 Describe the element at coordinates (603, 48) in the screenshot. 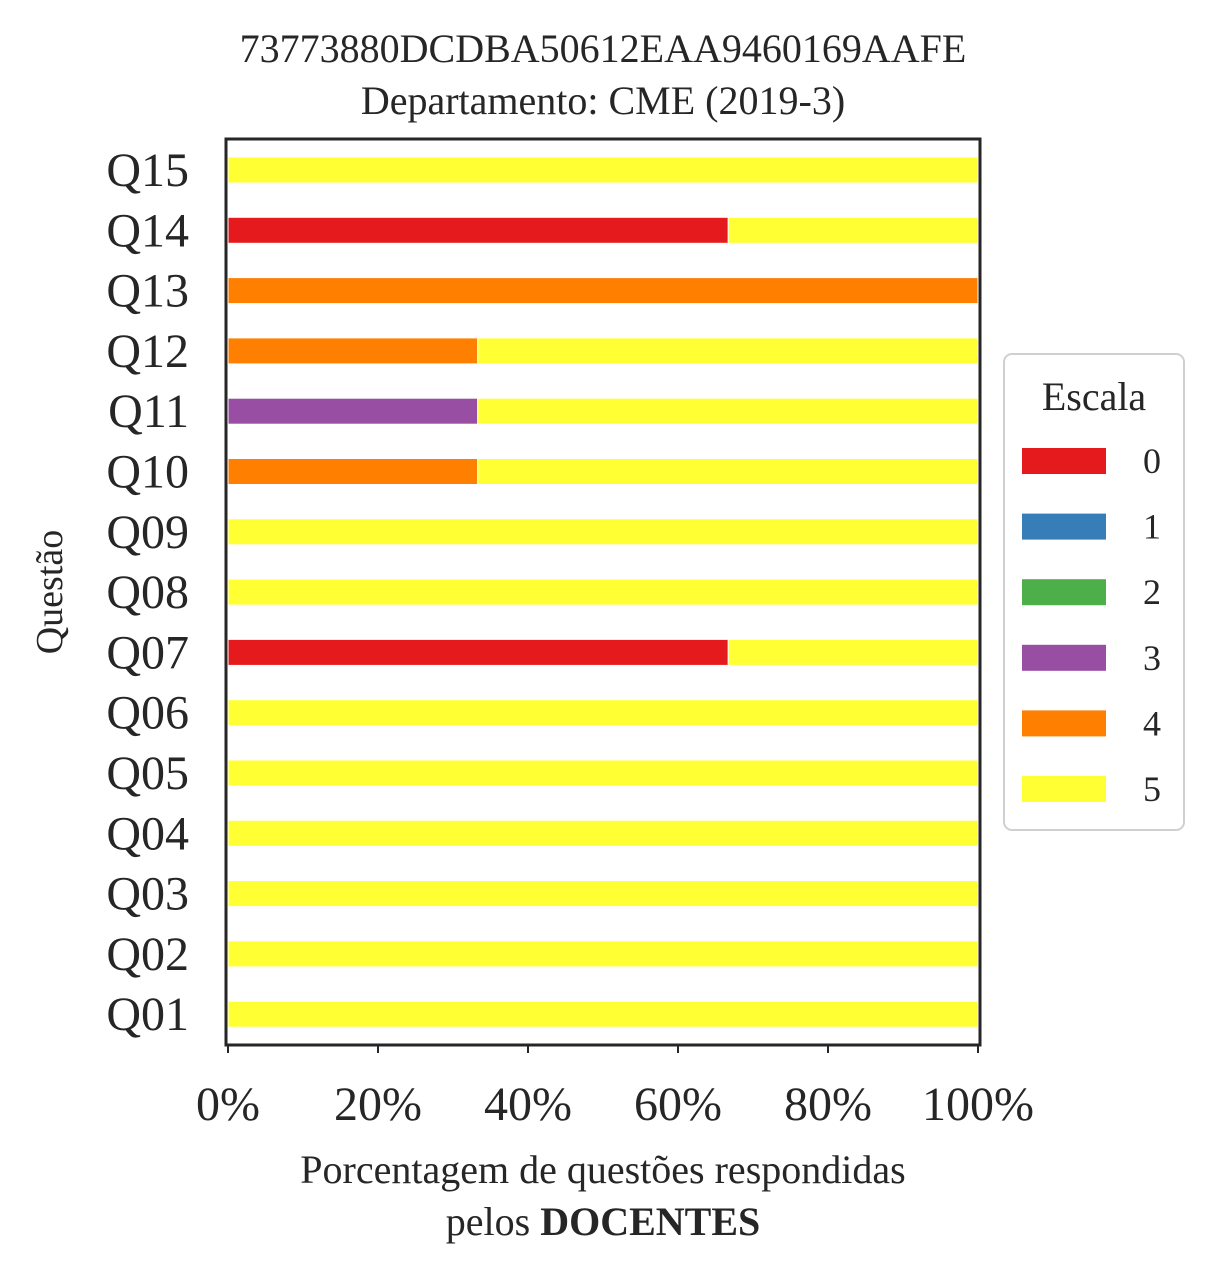

I see `chart-title: 73773880DCDBA50612EAA9460169AAFE` at that location.